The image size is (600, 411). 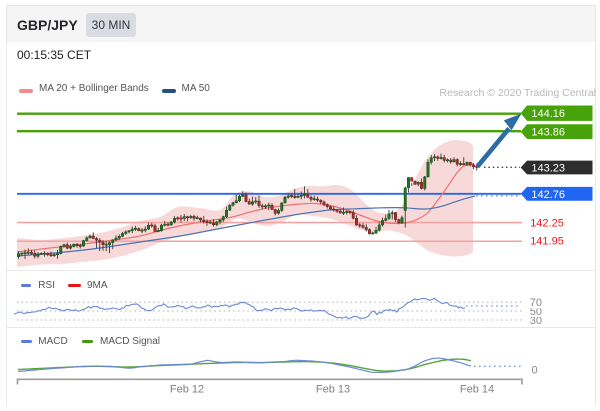 I want to click on svg-text: Feb 14, so click(x=477, y=390).